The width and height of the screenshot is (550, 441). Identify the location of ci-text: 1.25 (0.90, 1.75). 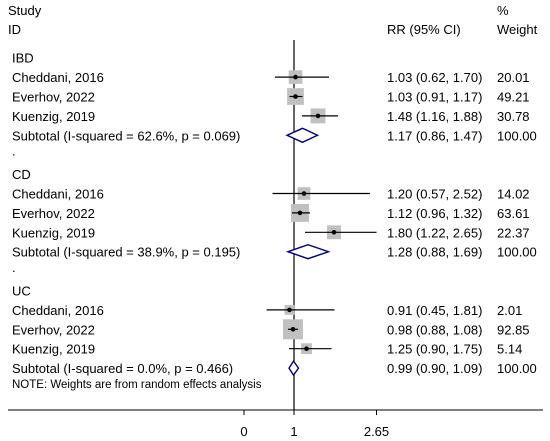
(434, 349).